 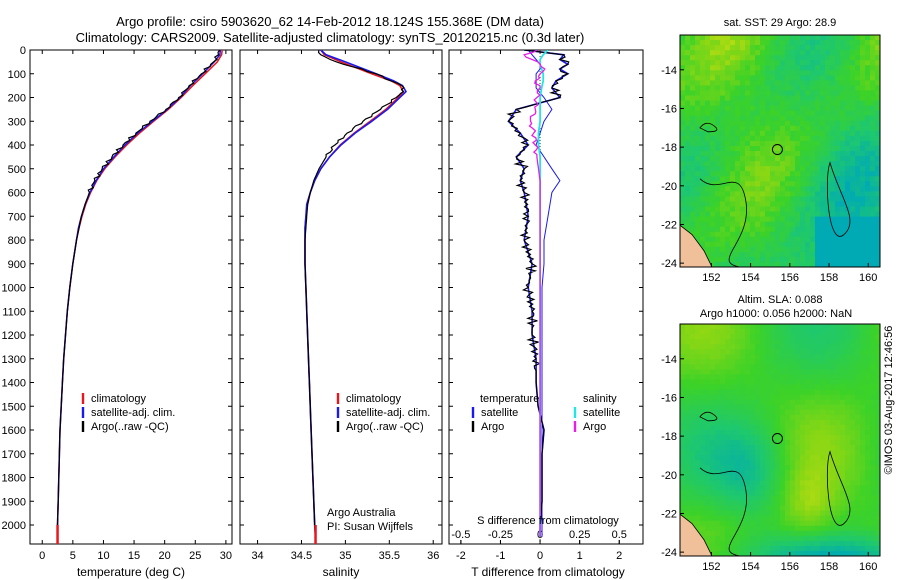 What do you see at coordinates (548, 521) in the screenshot?
I see `difference-s-xlabel: S difference from climatology` at bounding box center [548, 521].